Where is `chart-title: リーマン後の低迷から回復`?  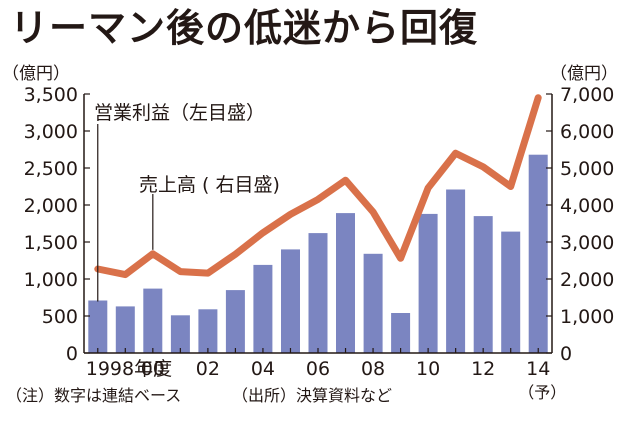 chart-title: リーマン後の低迷から回復 is located at coordinates (244, 27).